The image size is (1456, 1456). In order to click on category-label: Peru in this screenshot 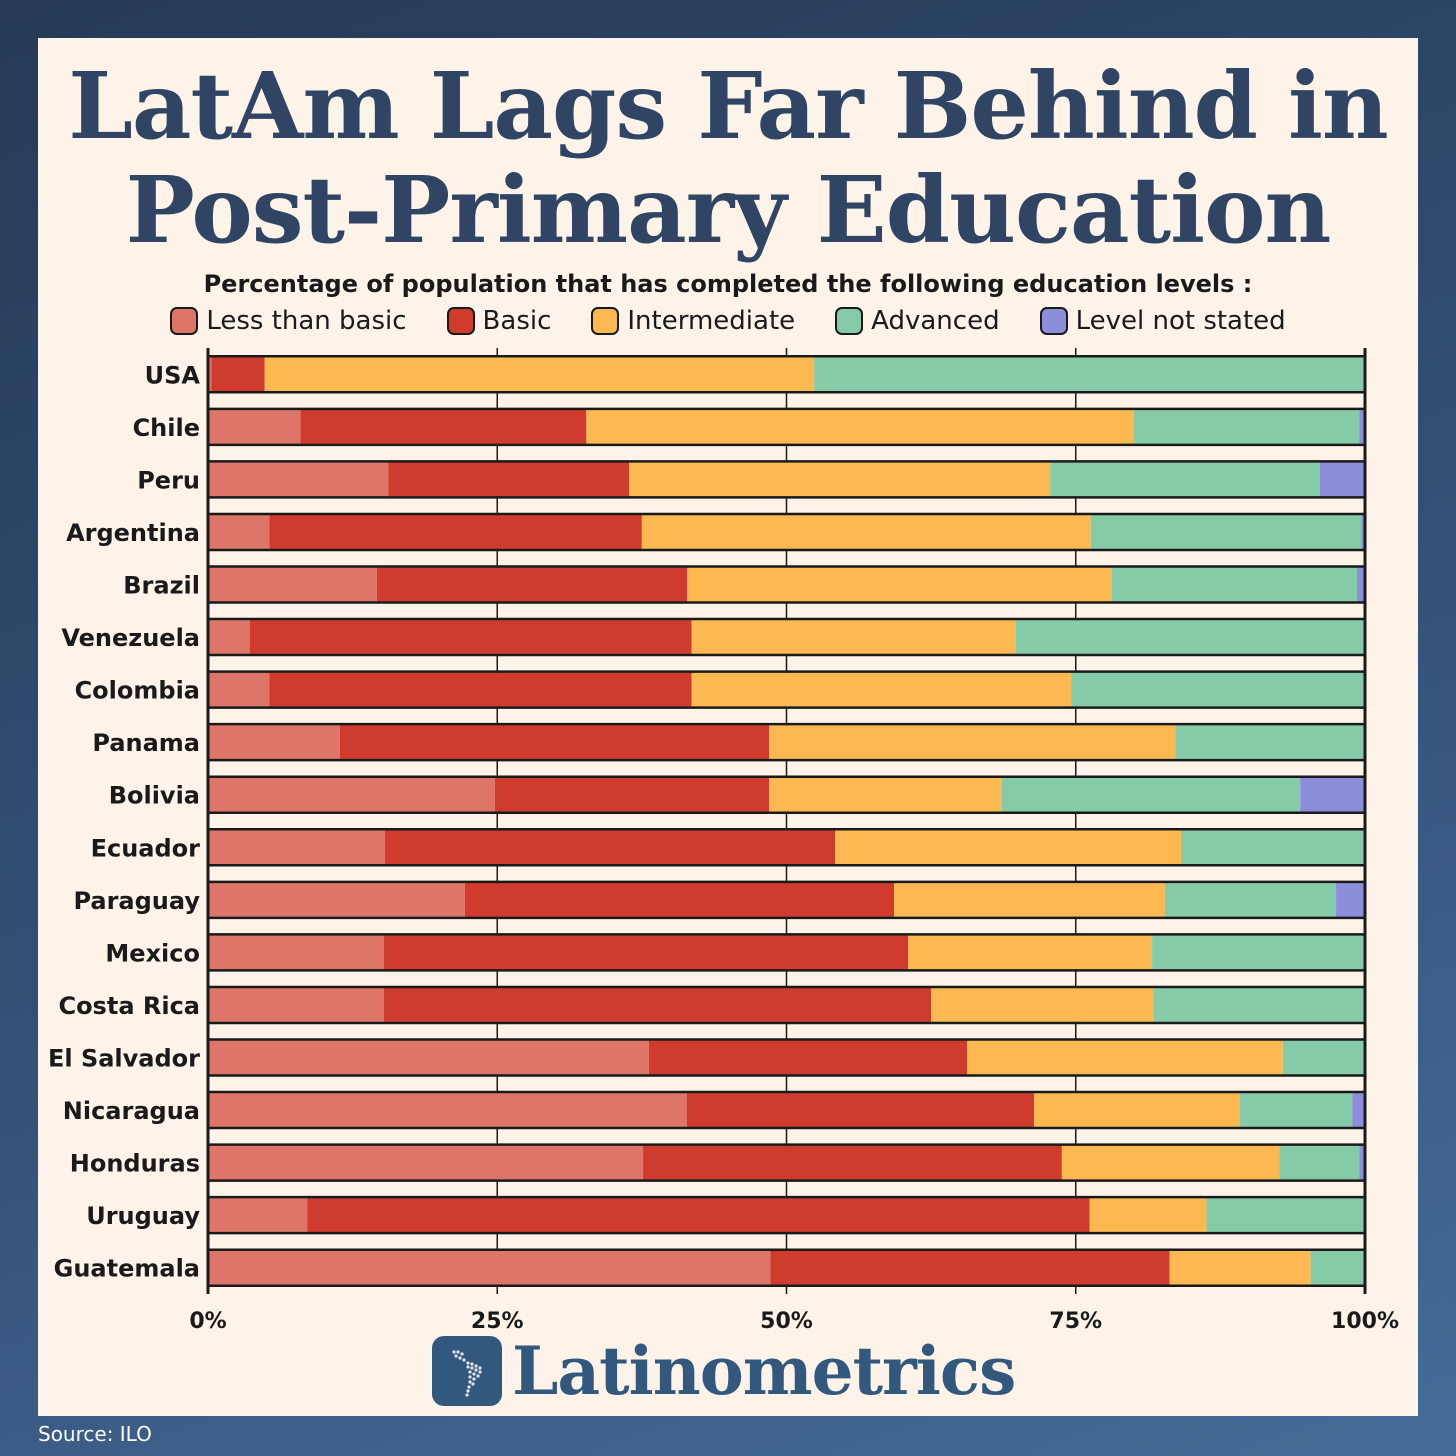, I will do `click(168, 480)`.